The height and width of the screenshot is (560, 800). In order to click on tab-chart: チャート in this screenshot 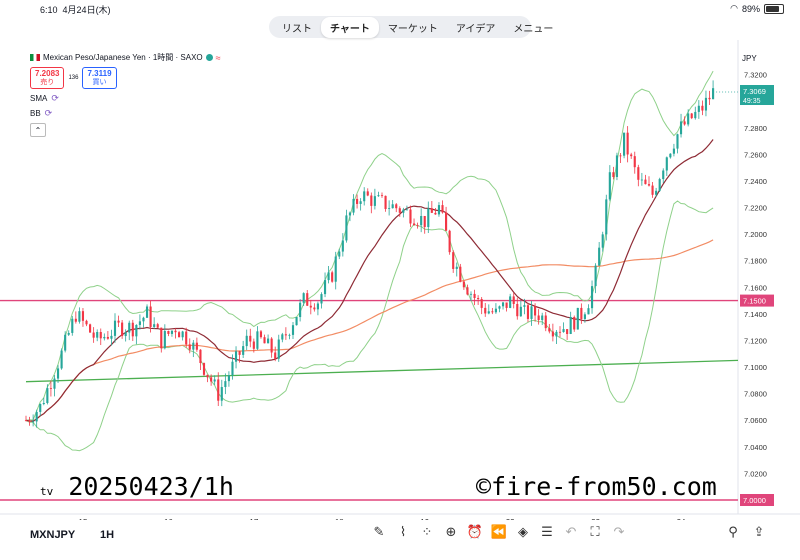, I will do `click(350, 27)`.